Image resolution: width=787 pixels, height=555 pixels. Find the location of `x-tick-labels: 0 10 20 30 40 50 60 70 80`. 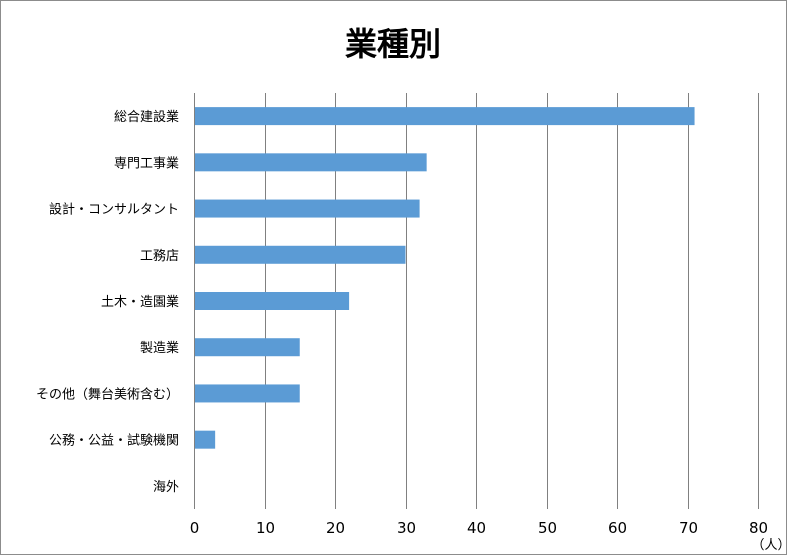

x-tick-labels: 0 10 20 30 40 50 60 70 80 is located at coordinates (479, 528).